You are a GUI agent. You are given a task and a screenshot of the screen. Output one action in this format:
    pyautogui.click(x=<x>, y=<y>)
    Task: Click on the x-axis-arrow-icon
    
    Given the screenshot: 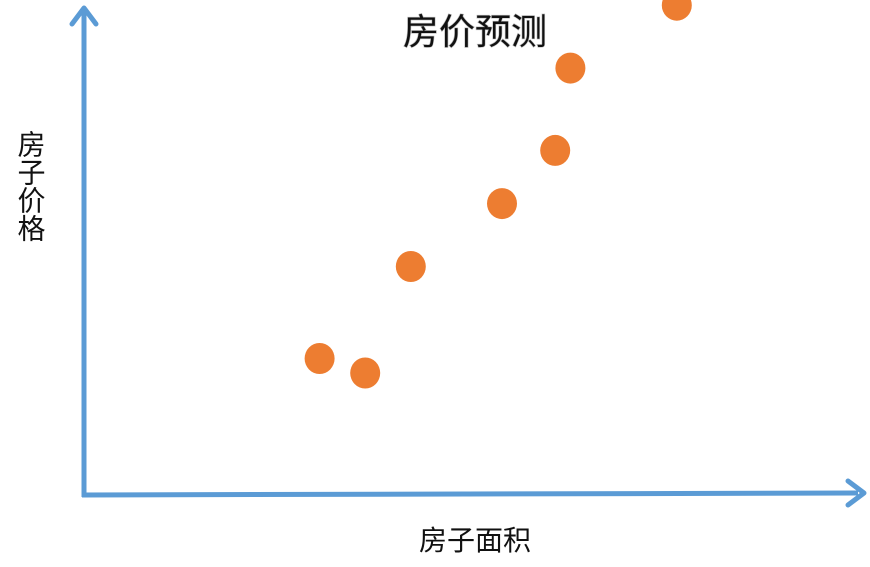 What is the action you would take?
    pyautogui.click(x=856, y=493)
    